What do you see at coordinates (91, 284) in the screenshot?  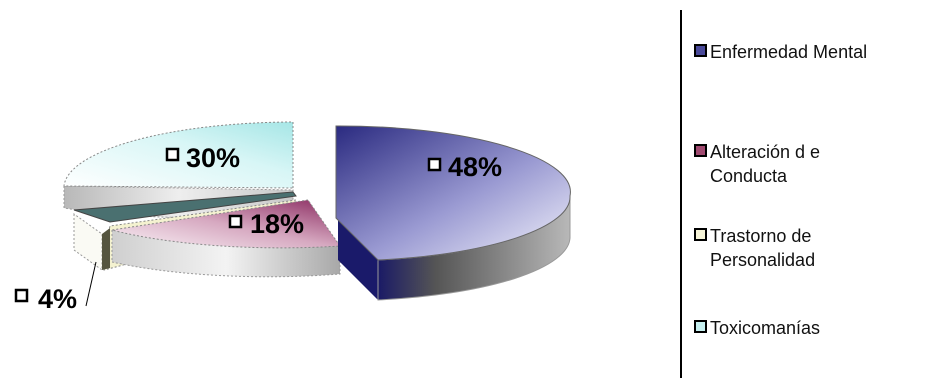 I see `leader-line-trastorno` at bounding box center [91, 284].